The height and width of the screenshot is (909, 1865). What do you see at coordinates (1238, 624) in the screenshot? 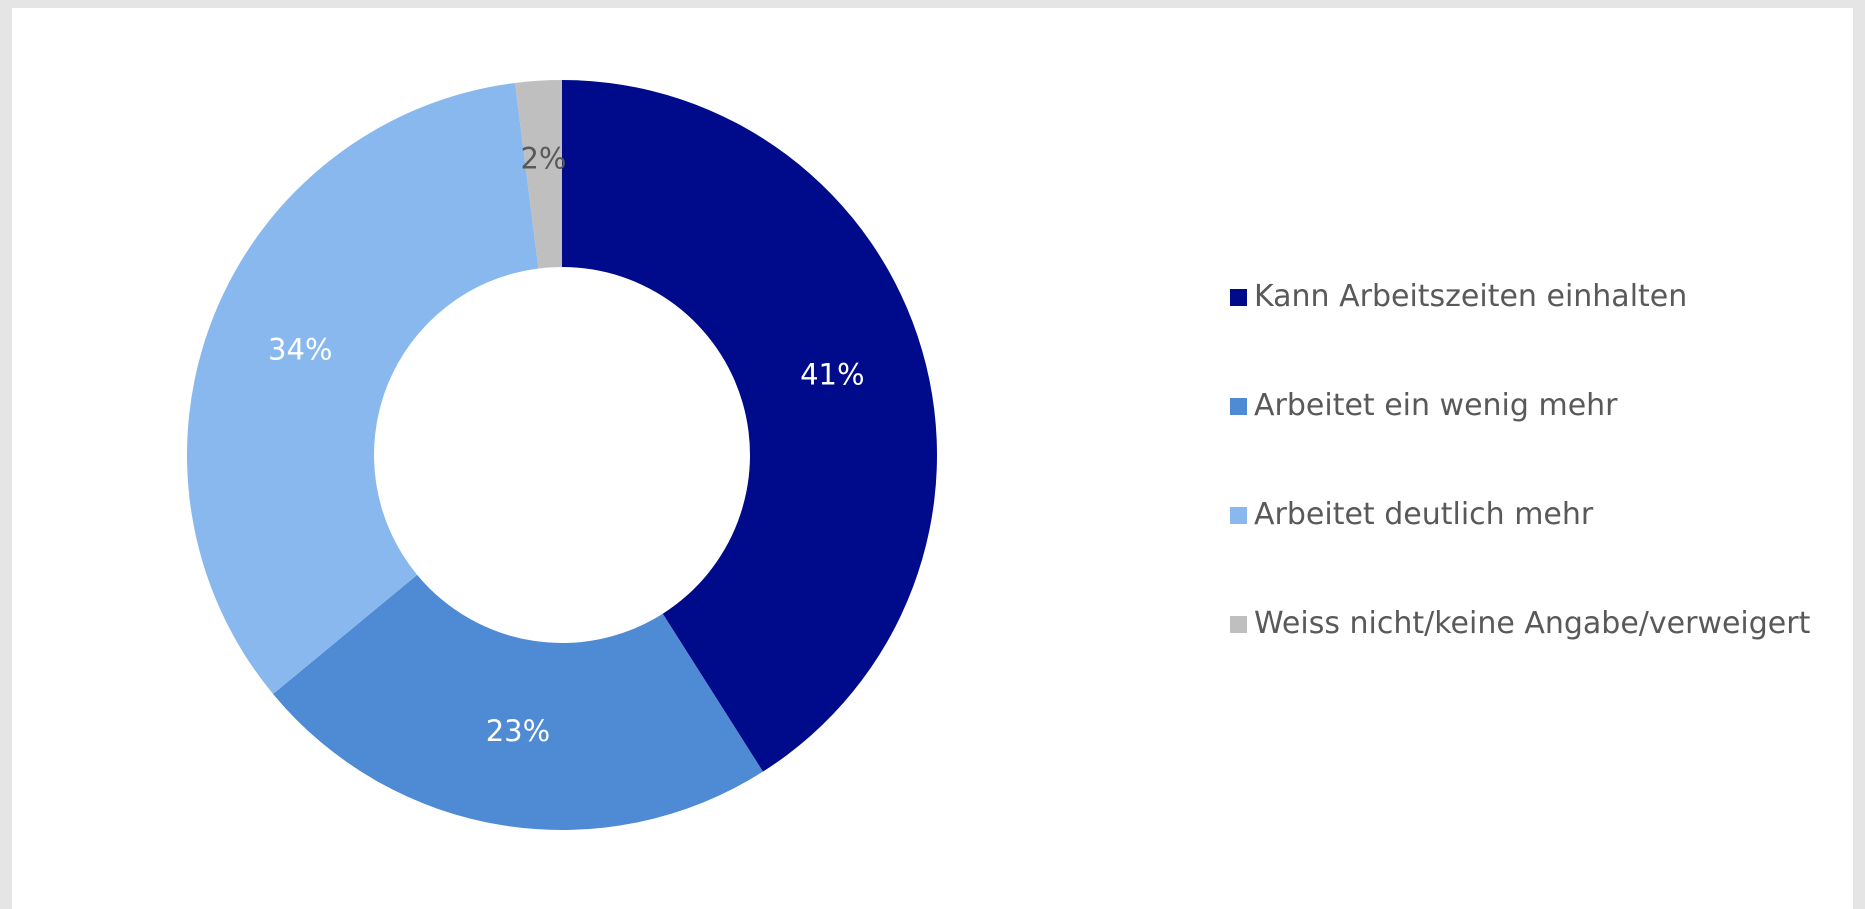
I see `legend-swatch-weiss-nicht` at bounding box center [1238, 624].